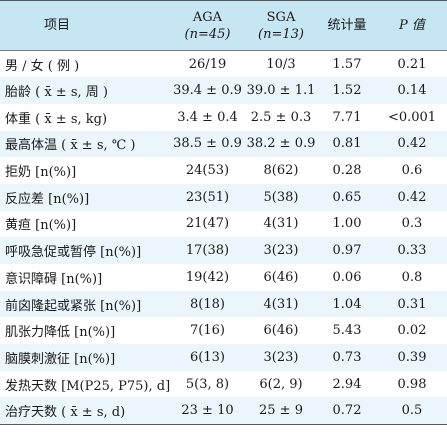 The height and width of the screenshot is (438, 447). Describe the element at coordinates (207, 34) in the screenshot. I see `header-aga-n: (n=45)` at that location.